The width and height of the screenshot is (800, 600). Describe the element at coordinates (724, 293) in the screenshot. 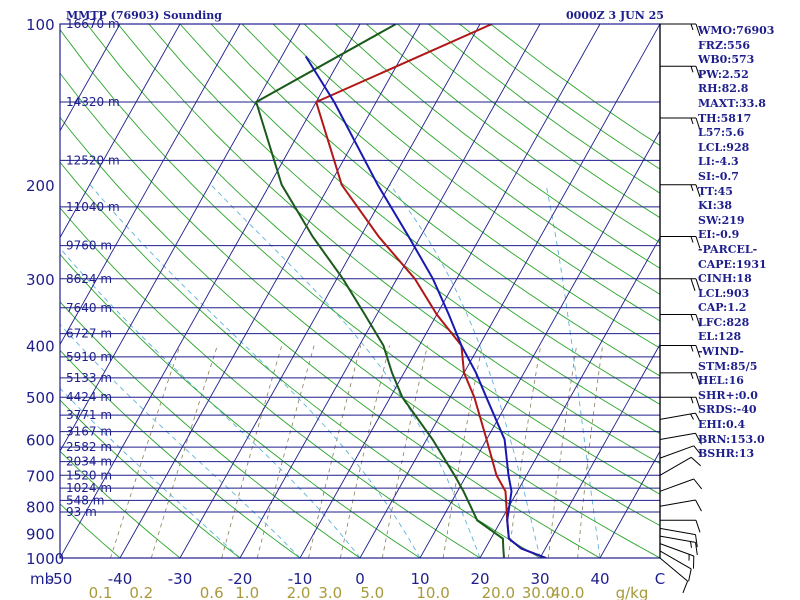

I see `index-item: LCL:903` at that location.